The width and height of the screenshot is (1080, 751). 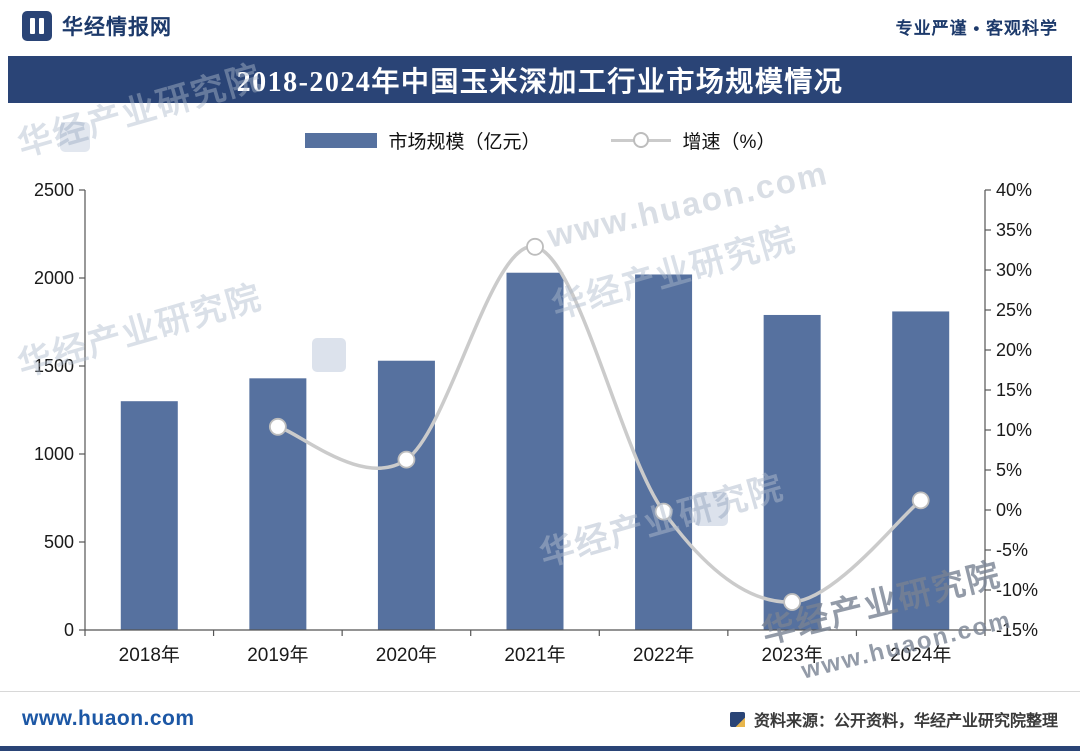 I want to click on left-axis-tick-label: 2500, so click(x=54, y=190).